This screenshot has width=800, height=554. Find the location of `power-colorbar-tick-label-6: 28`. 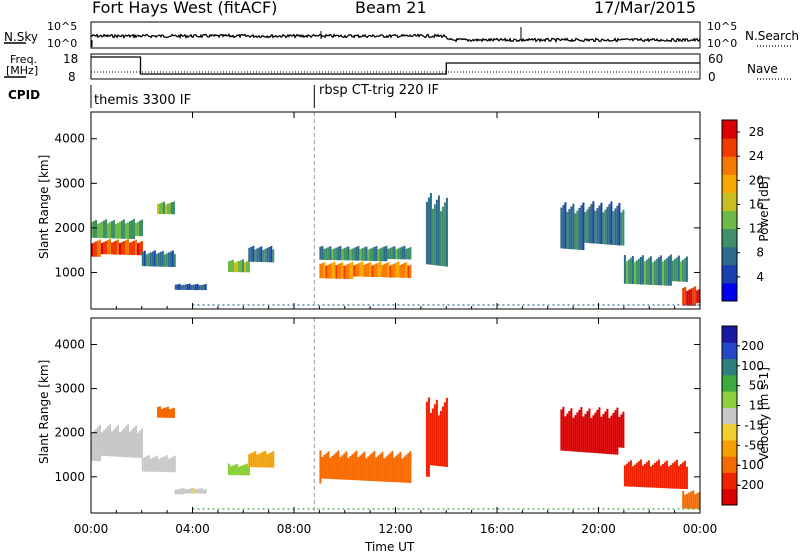

power-colorbar-tick-label-6: 28 is located at coordinates (756, 132).